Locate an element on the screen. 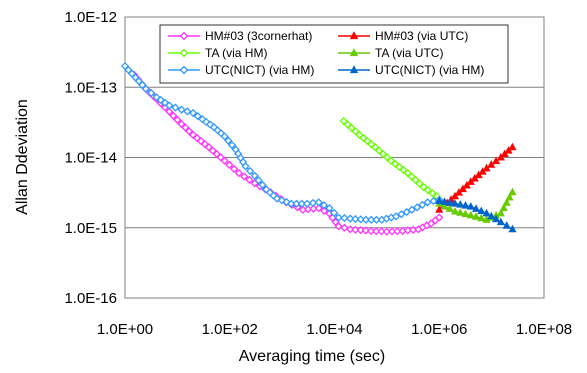 This screenshot has width=587, height=373. legend-item: HM#03 (via UTC) is located at coordinates (403, 36).